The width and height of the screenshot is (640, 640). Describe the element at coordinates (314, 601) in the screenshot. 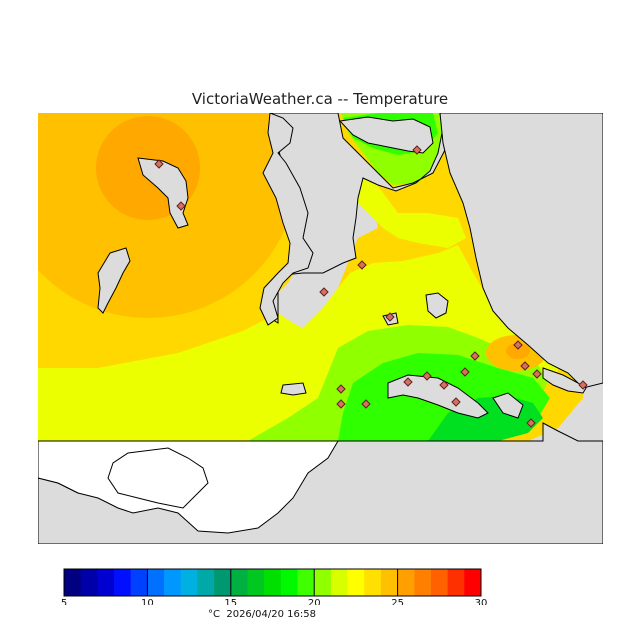

I see `colorbar-tick-label: 20` at that location.